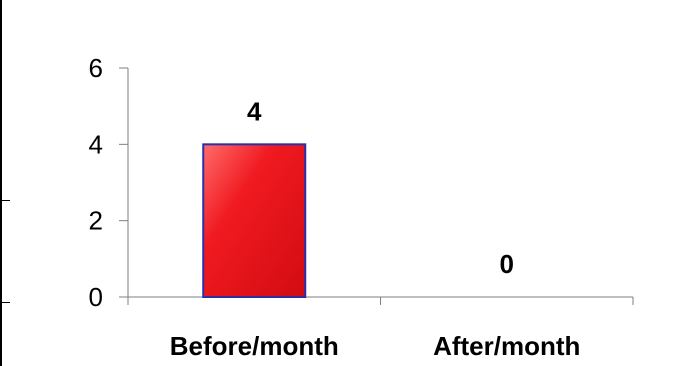 This screenshot has height=366, width=687. What do you see at coordinates (96, 297) in the screenshot?
I see `y-tick-label: 0` at bounding box center [96, 297].